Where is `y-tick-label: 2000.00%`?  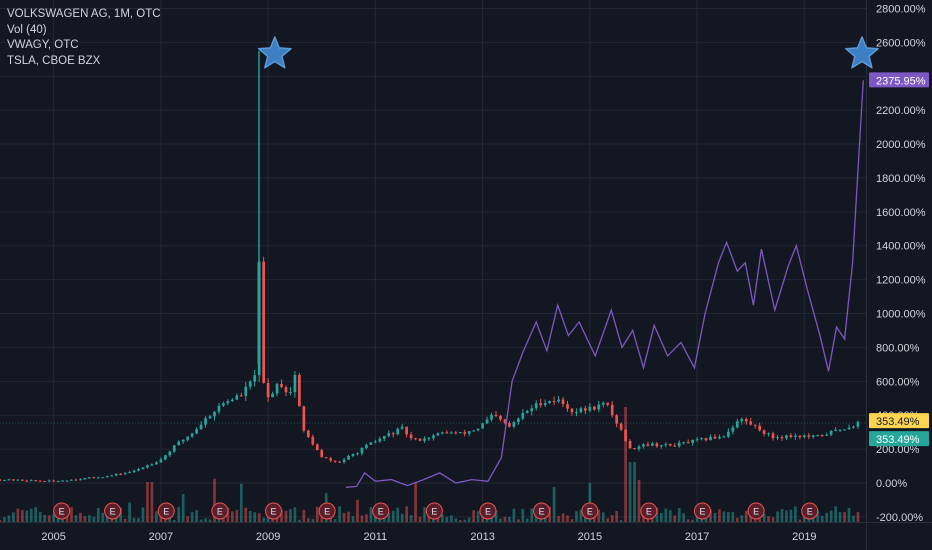
y-tick-label: 2000.00% is located at coordinates (901, 145).